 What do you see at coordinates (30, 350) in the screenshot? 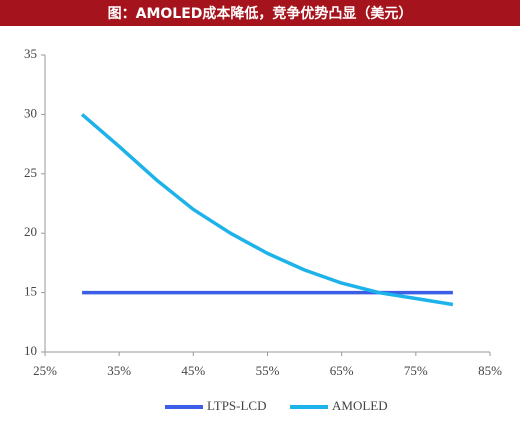
I see `y-tick-label: 10` at bounding box center [30, 350].